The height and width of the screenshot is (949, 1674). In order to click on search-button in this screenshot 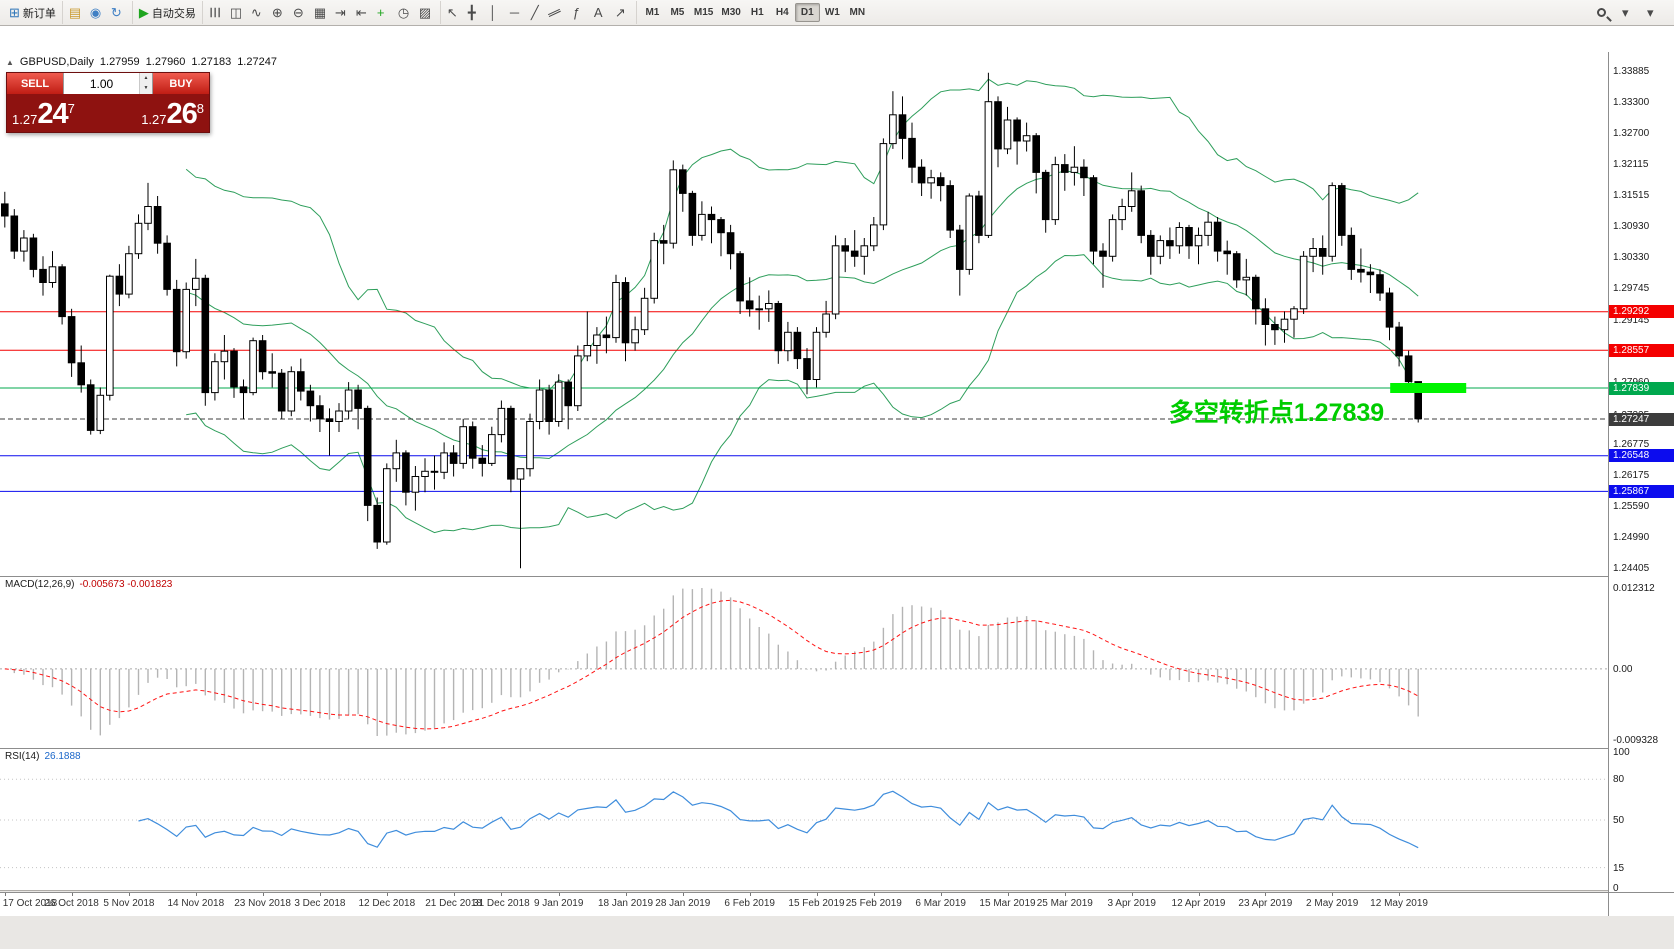, I will do `click(1604, 13)`.